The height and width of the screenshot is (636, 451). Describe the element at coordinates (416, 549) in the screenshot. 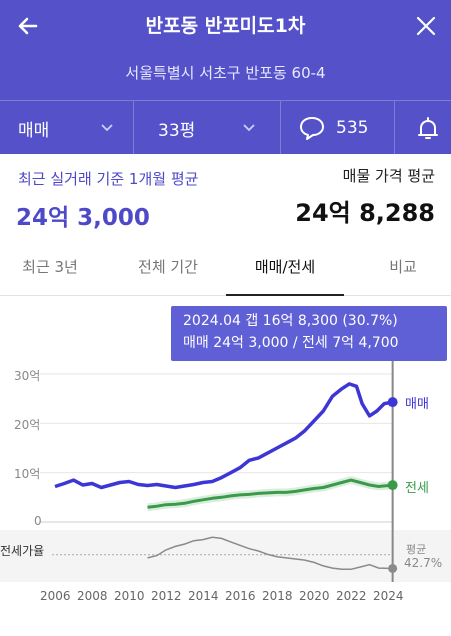

I see `ratio-avg-label: 평균` at that location.